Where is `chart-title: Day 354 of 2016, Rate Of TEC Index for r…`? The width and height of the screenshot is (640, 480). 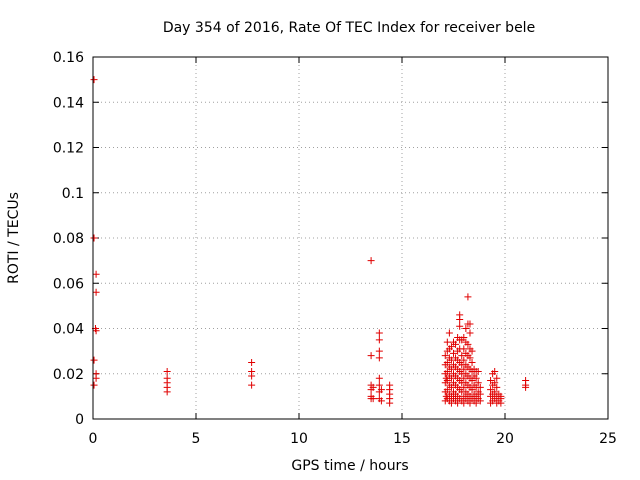
chart-title: Day 354 of 2016, Rate Of TEC Index for r… is located at coordinates (349, 28).